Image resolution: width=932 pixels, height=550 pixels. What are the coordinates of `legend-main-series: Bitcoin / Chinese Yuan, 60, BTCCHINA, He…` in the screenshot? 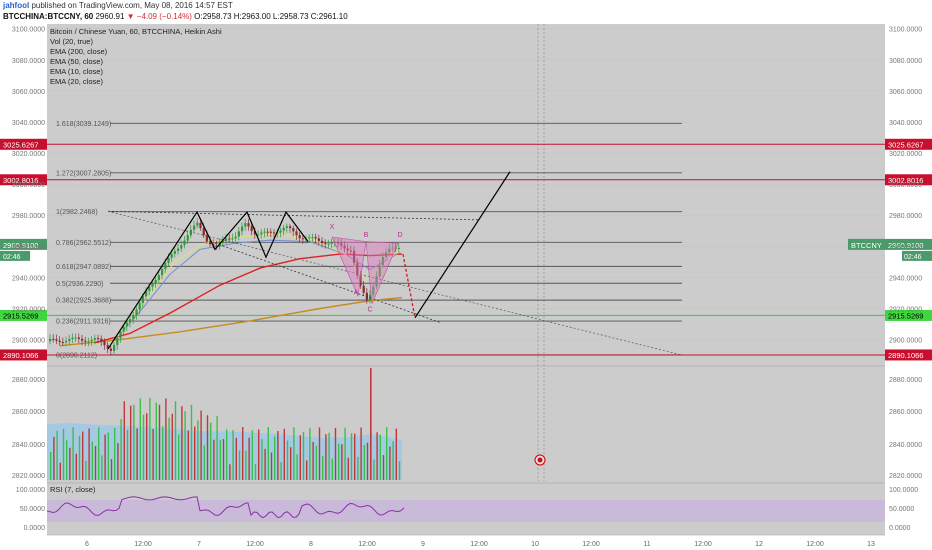 It's located at (136, 31).